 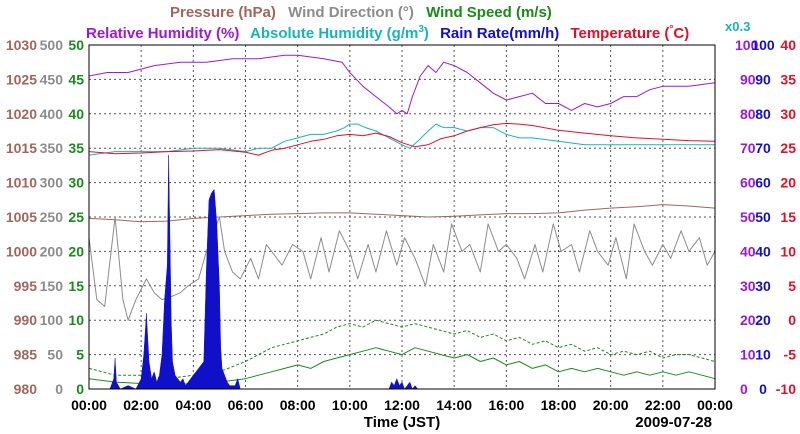 I want to click on legend-temperature-deg: °, so click(x=671, y=29).